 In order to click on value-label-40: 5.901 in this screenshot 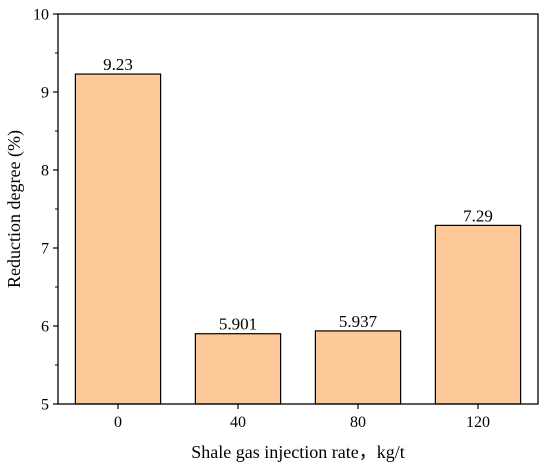, I will do `click(238, 324)`.